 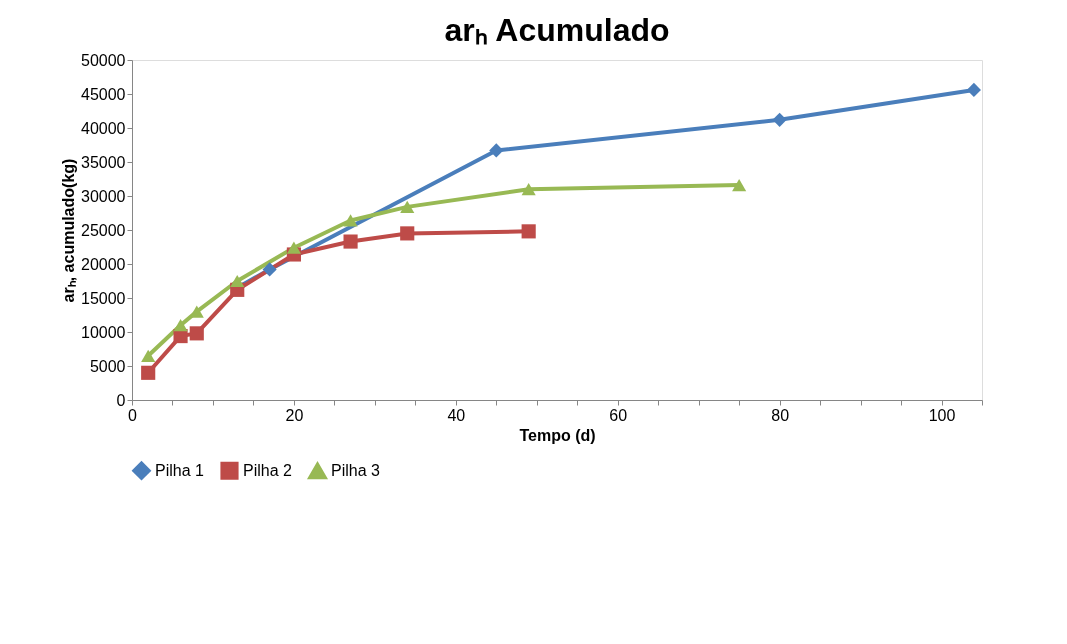 I want to click on y-tick-label: 0, so click(x=121, y=400).